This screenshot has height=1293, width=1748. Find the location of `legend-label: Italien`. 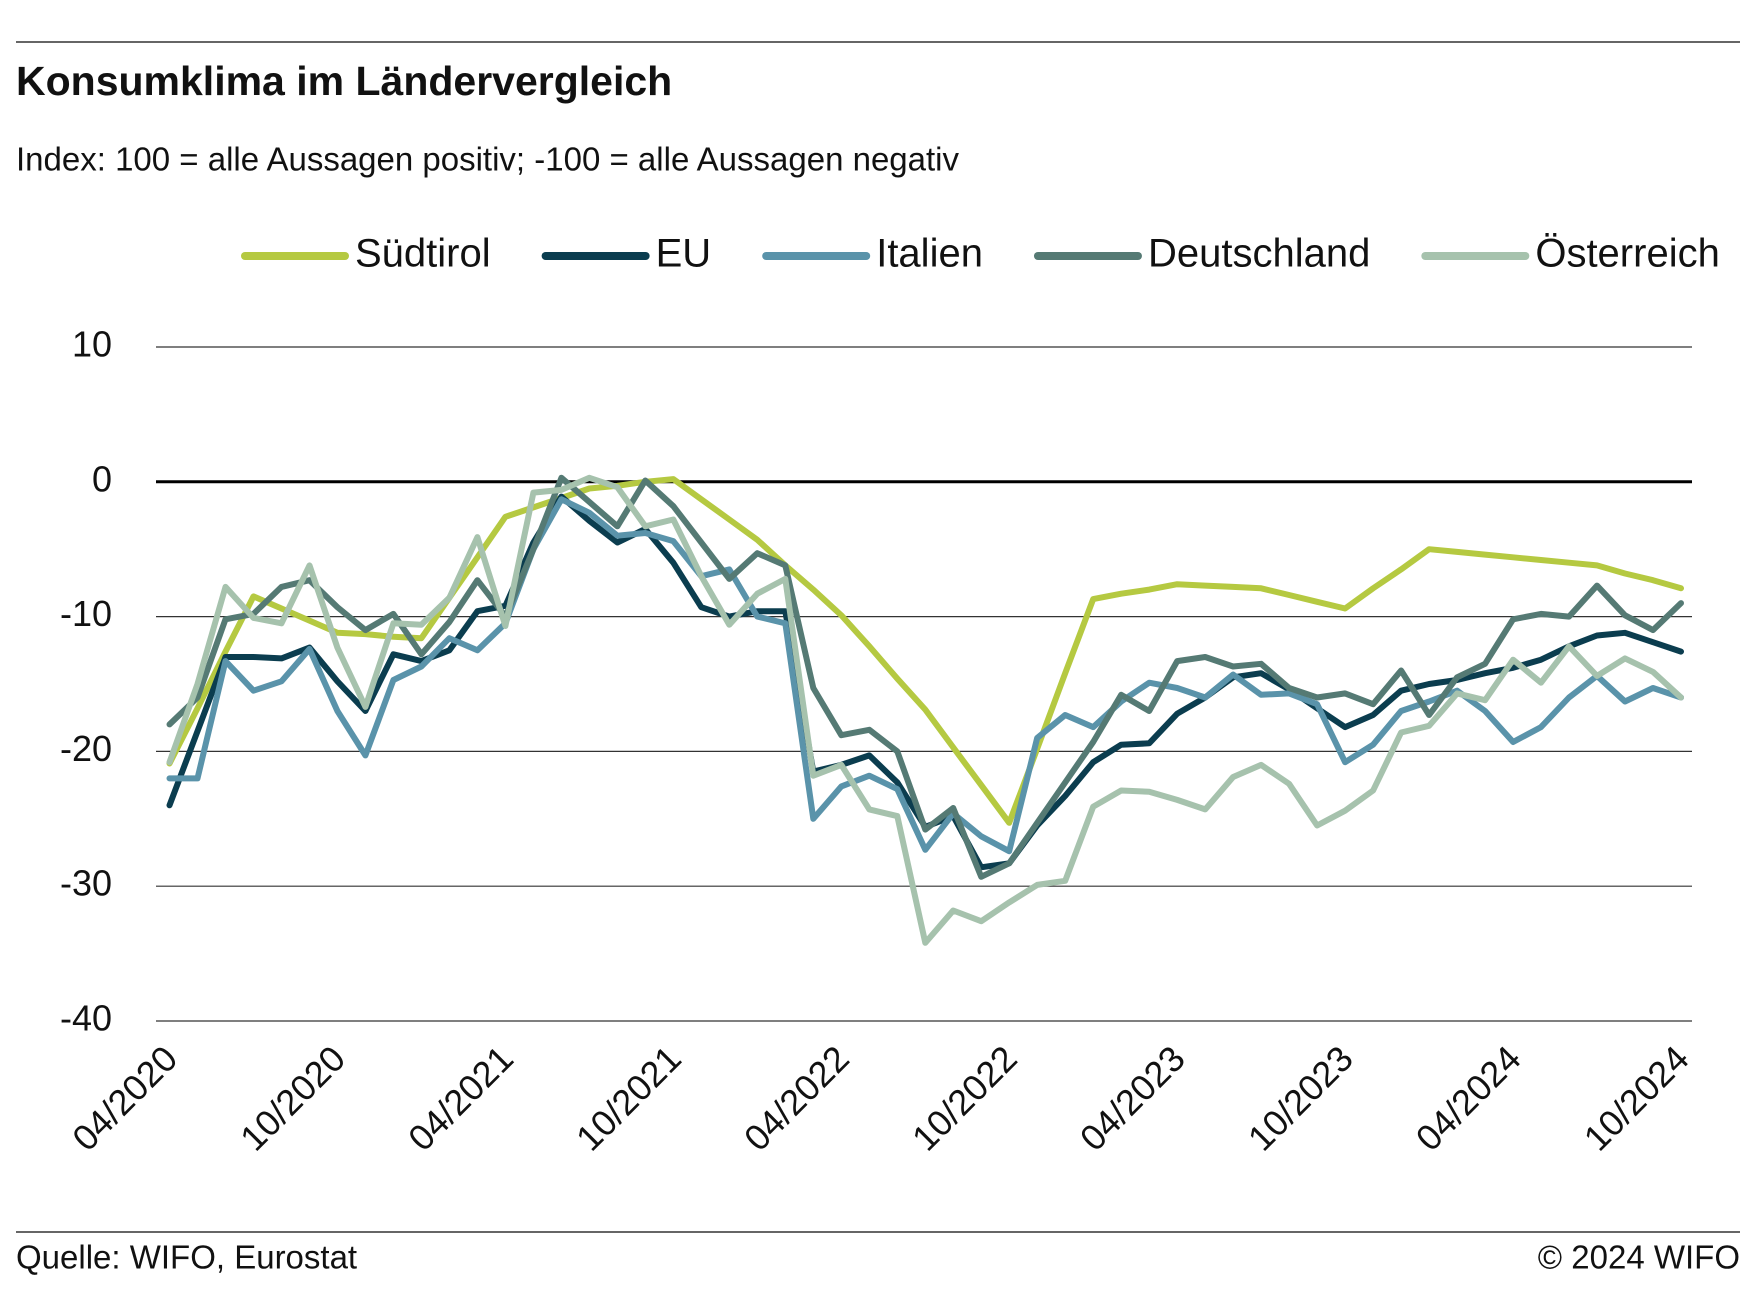

legend-label: Italien is located at coordinates (929, 254).